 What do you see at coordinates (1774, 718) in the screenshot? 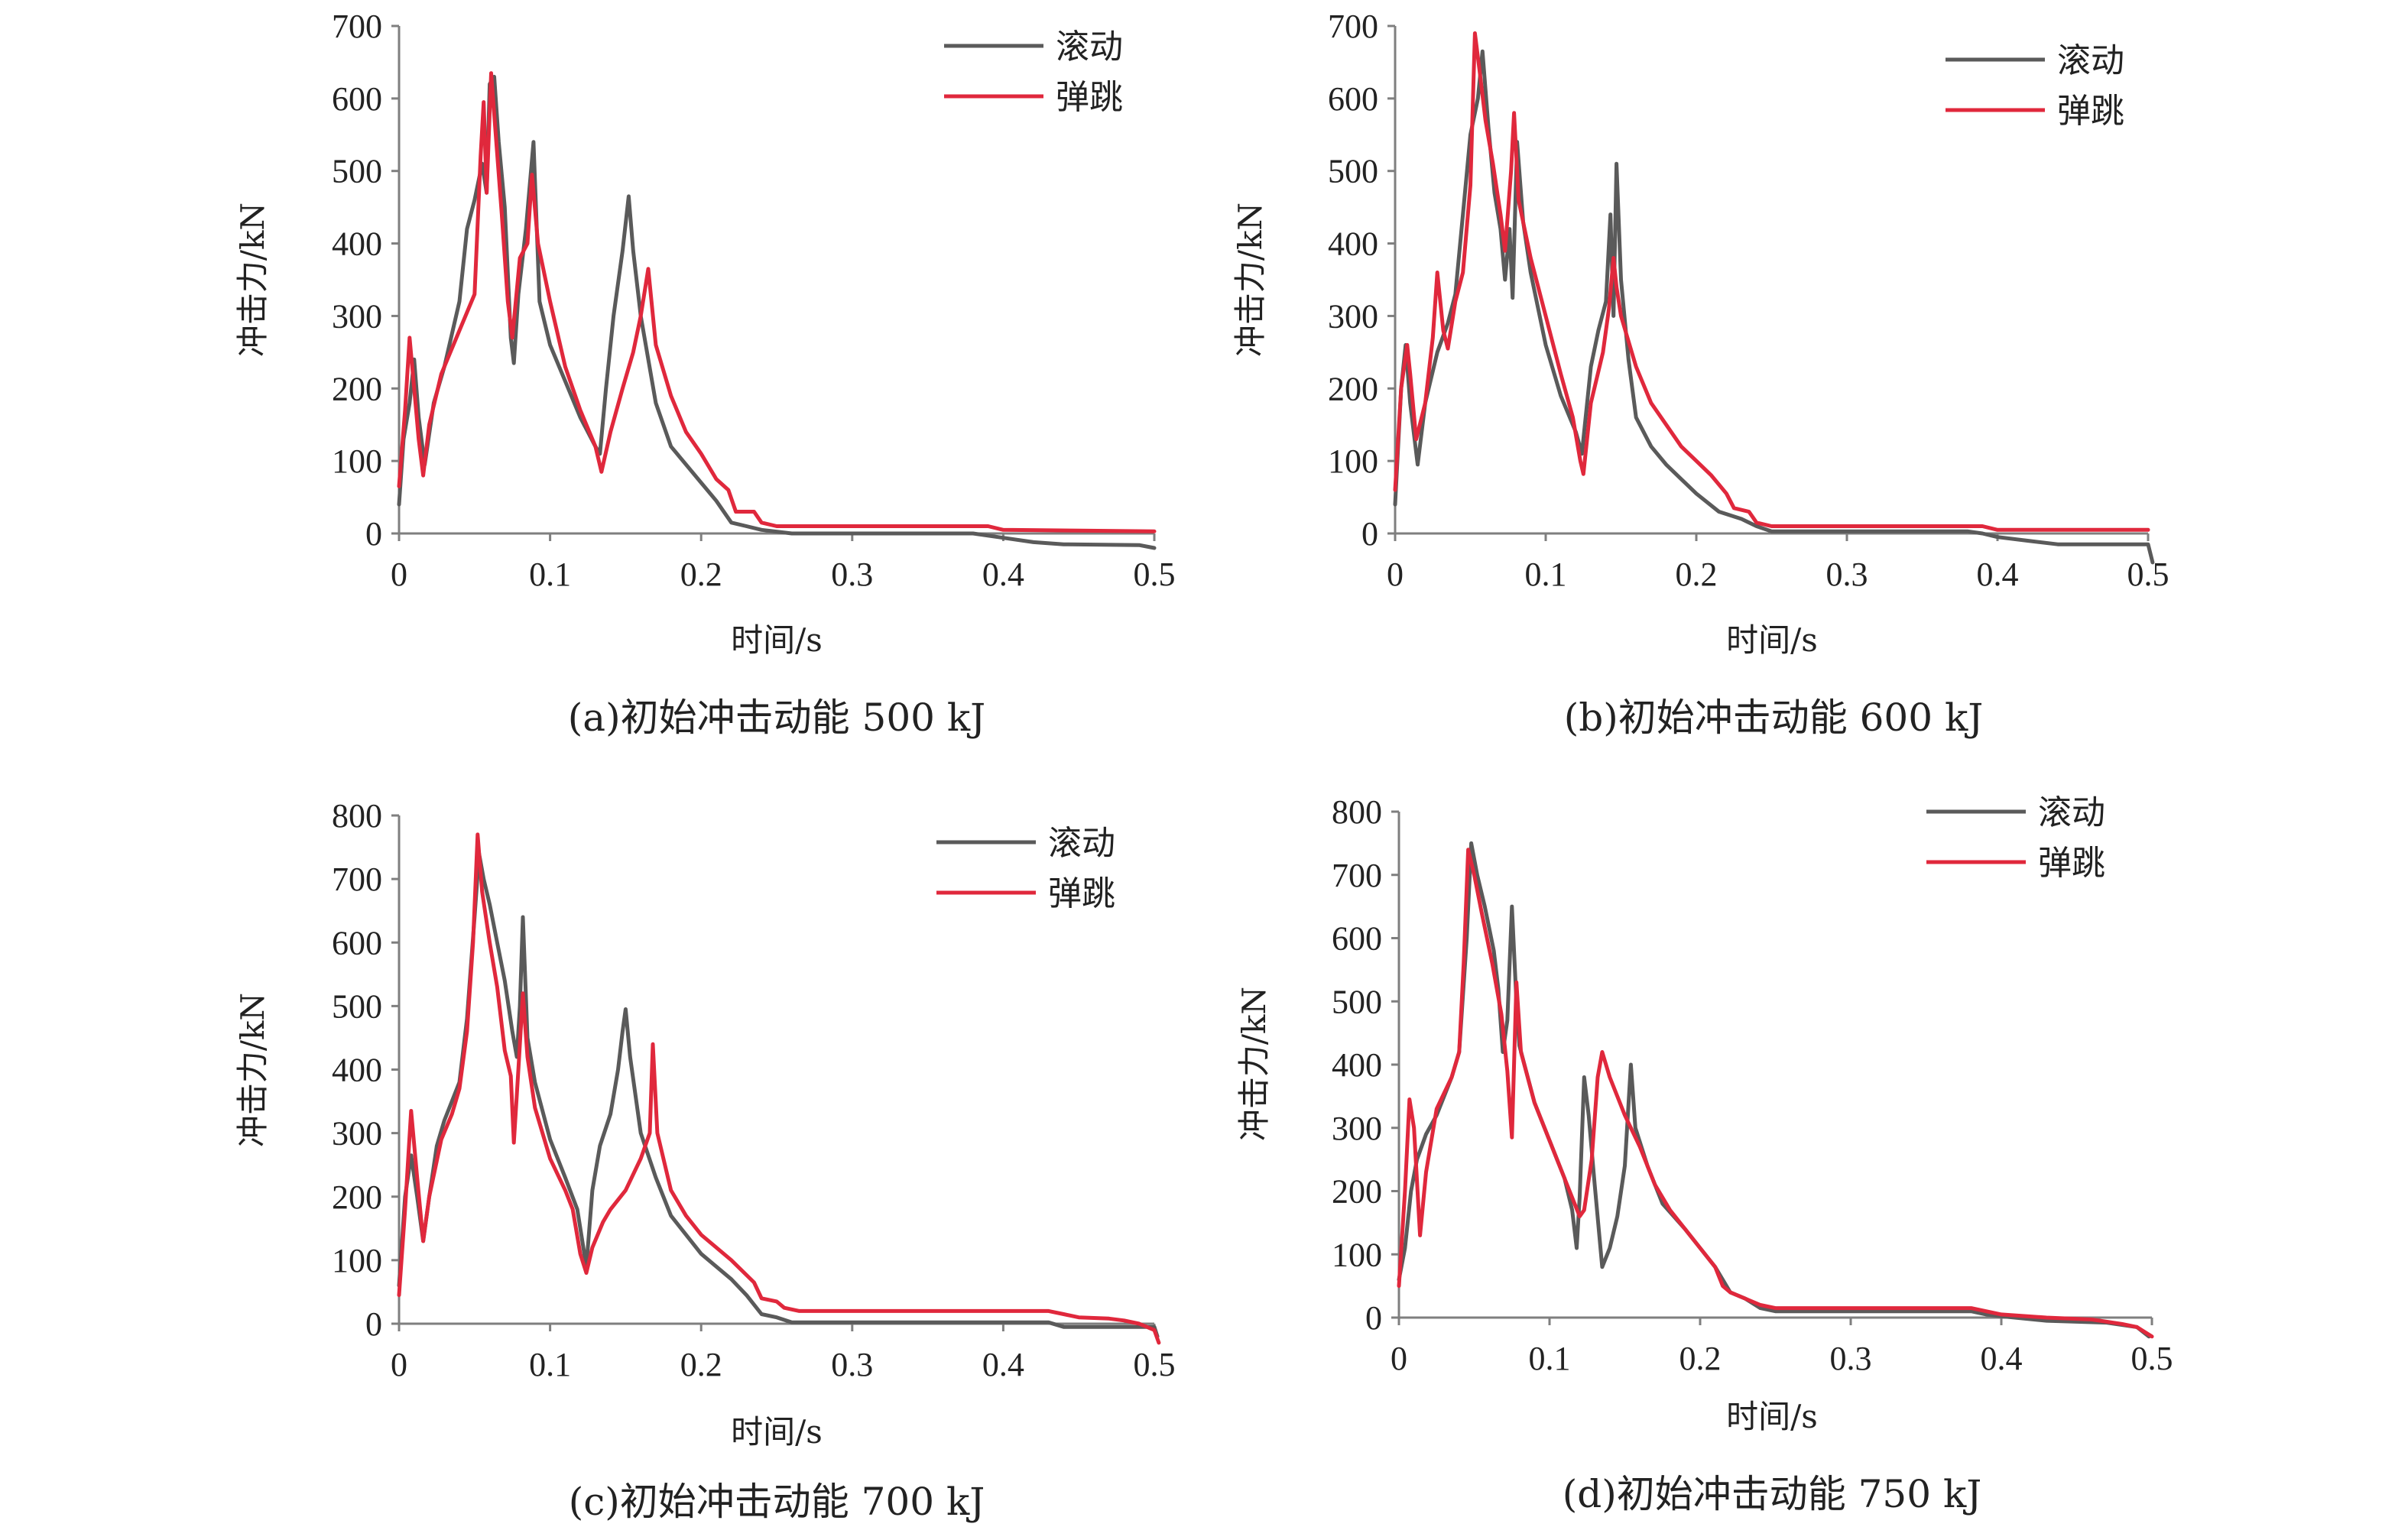
I see `panel-caption: (b)初始冲击动能 600 kJ` at bounding box center [1774, 718].